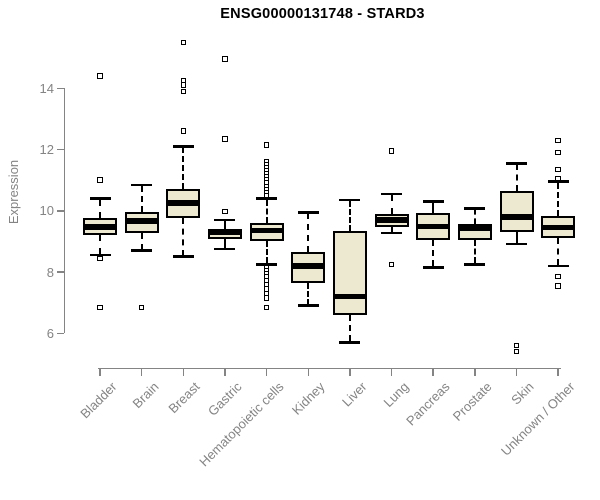 This screenshot has width=600, height=500. Describe the element at coordinates (350, 200) in the screenshot. I see `upper-whisker-cap-liver` at that location.